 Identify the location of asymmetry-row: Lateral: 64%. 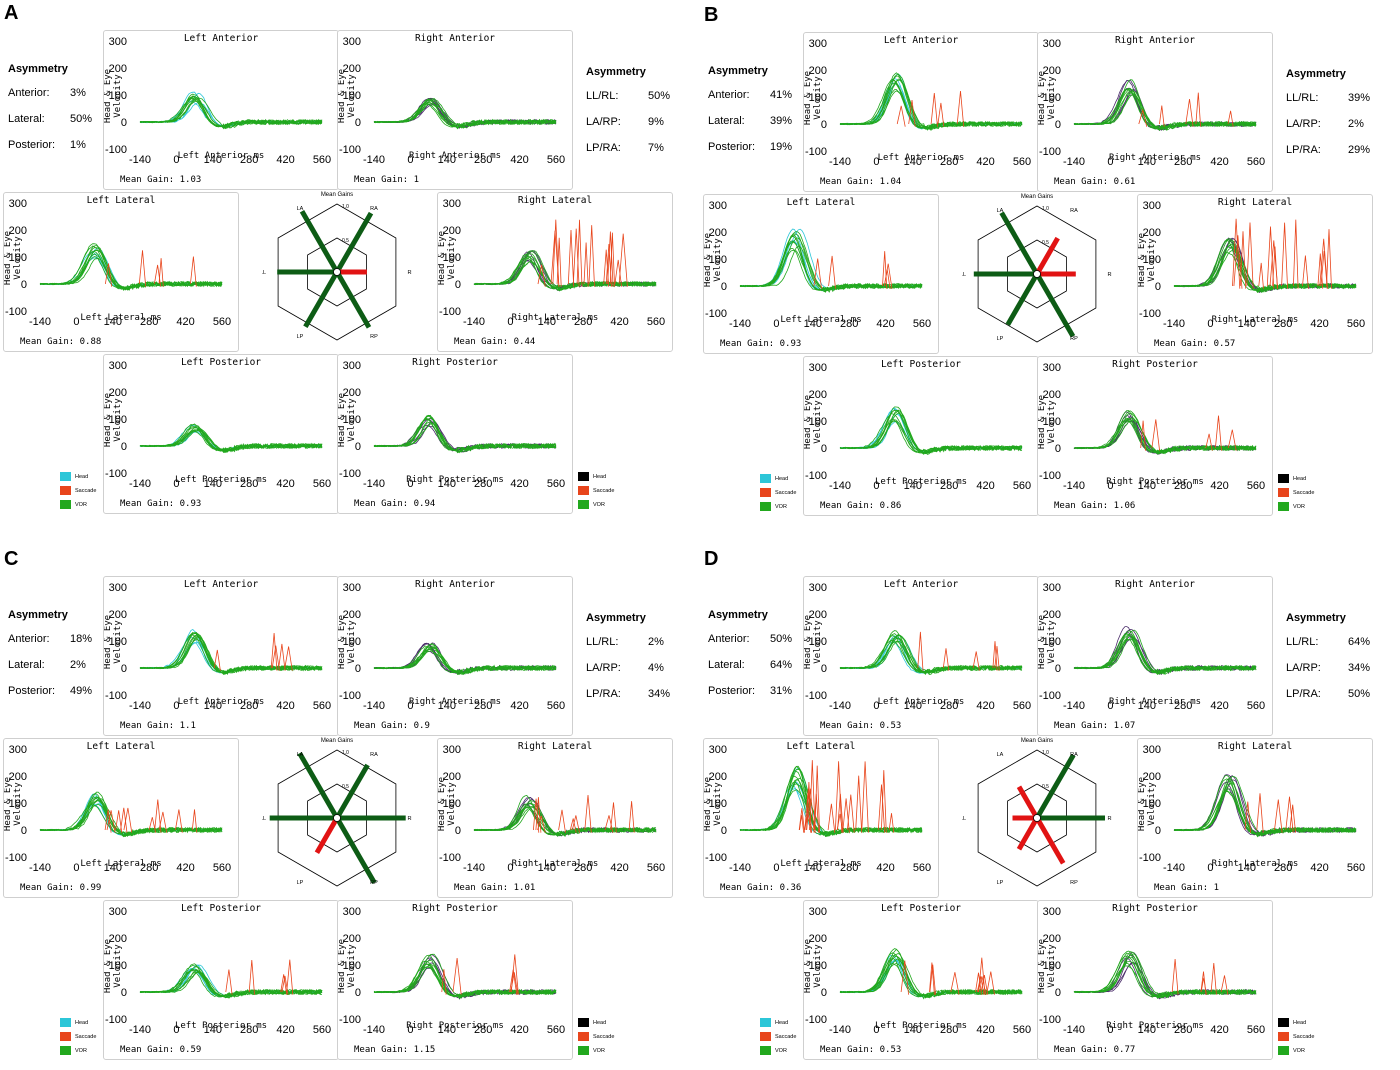
(750, 665).